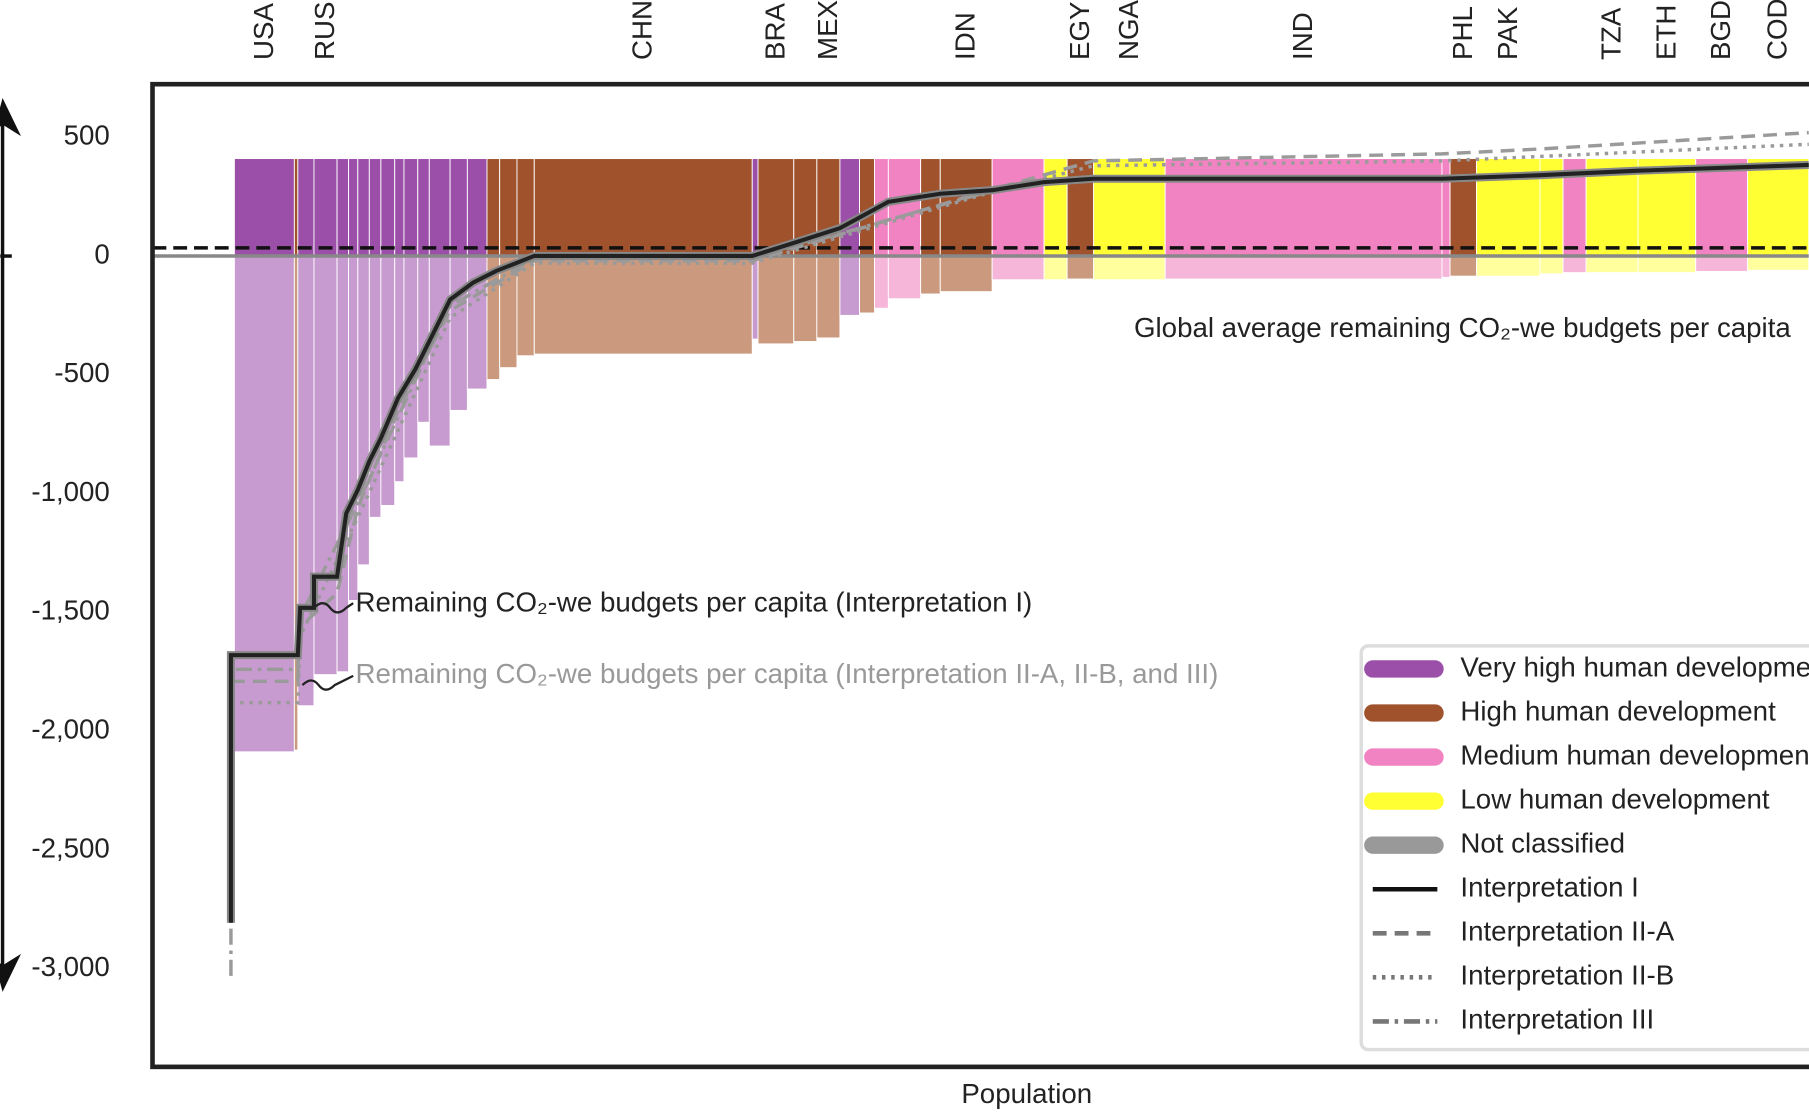  Describe the element at coordinates (70, 847) in the screenshot. I see `y-tick-label: -2,500` at that location.